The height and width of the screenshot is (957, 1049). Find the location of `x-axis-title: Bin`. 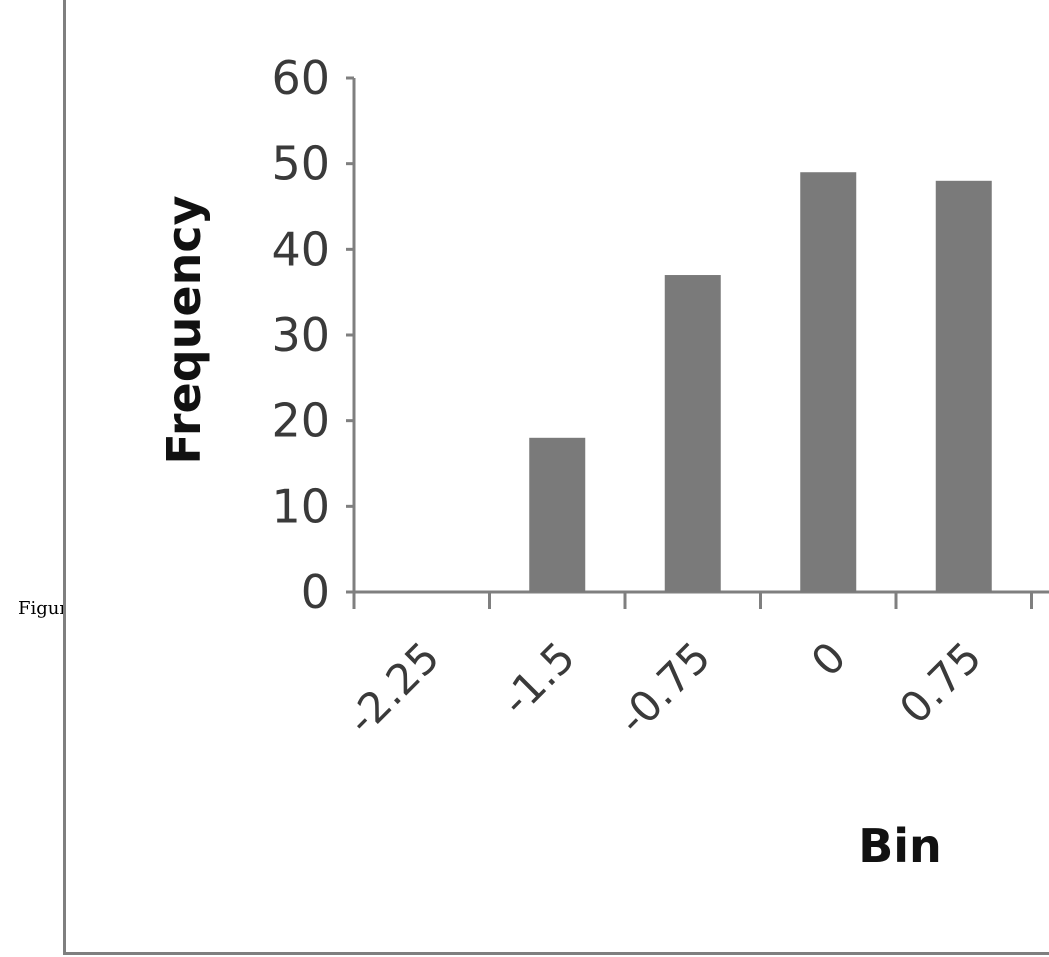

x-axis-title: Bin is located at coordinates (900, 846).